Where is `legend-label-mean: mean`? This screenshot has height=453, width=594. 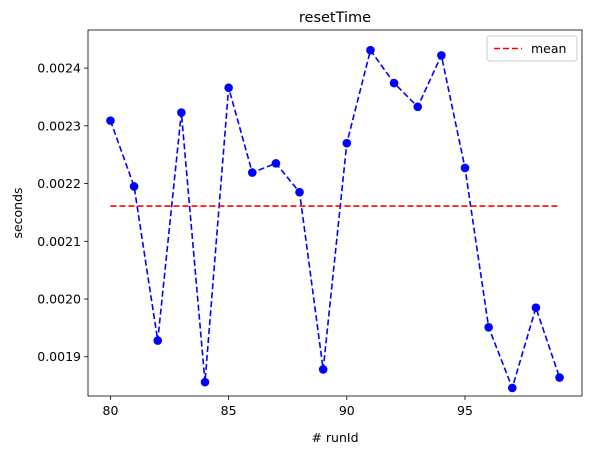 legend-label-mean: mean is located at coordinates (548, 48).